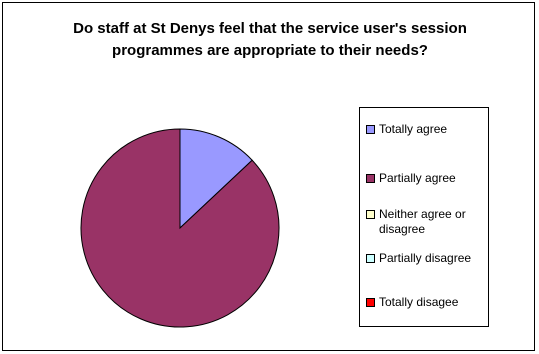 This screenshot has width=539, height=354. I want to click on legend-item: Neither agree or disagree, so click(428, 222).